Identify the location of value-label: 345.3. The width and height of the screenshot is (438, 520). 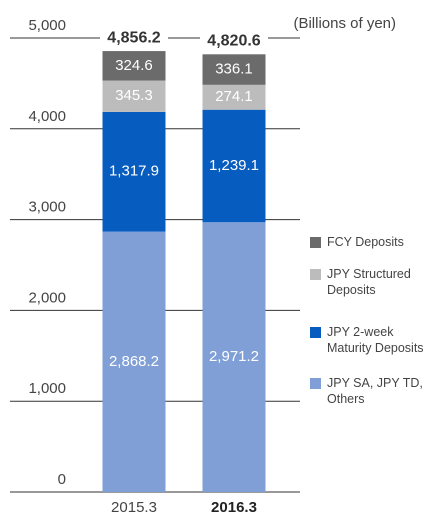
(134, 95).